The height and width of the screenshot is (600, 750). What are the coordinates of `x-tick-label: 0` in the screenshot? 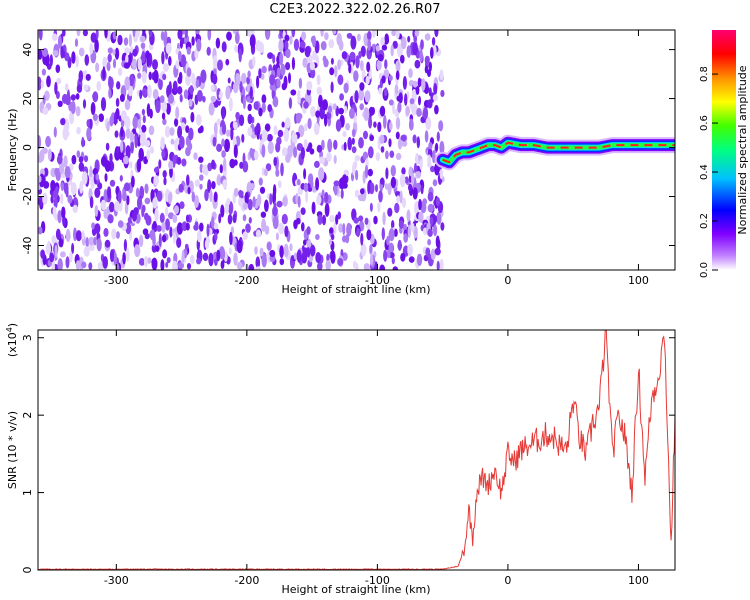 It's located at (507, 280).